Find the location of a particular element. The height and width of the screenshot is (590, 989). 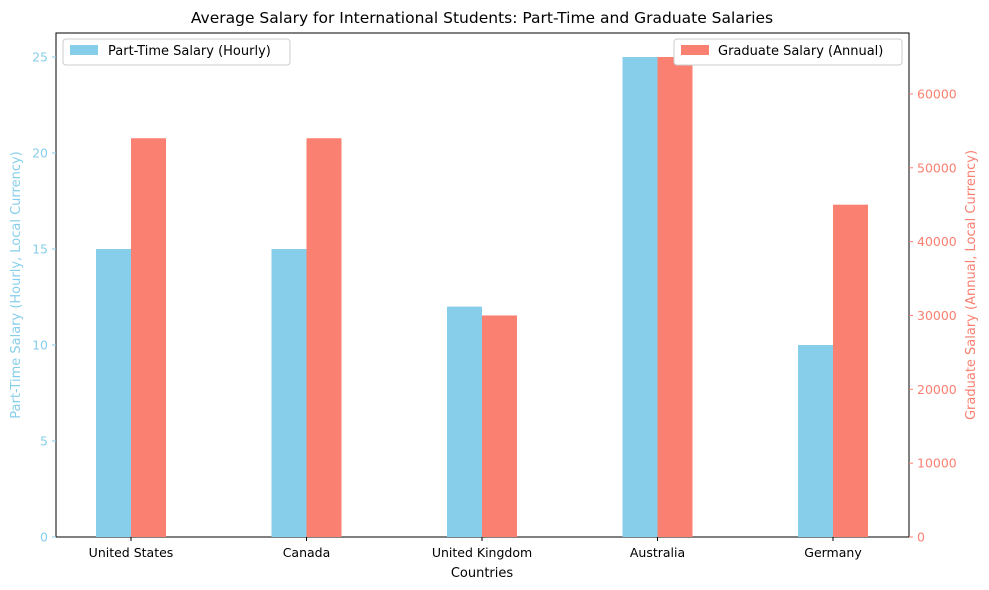

left-y-tick-label: 15 is located at coordinates (40, 249).